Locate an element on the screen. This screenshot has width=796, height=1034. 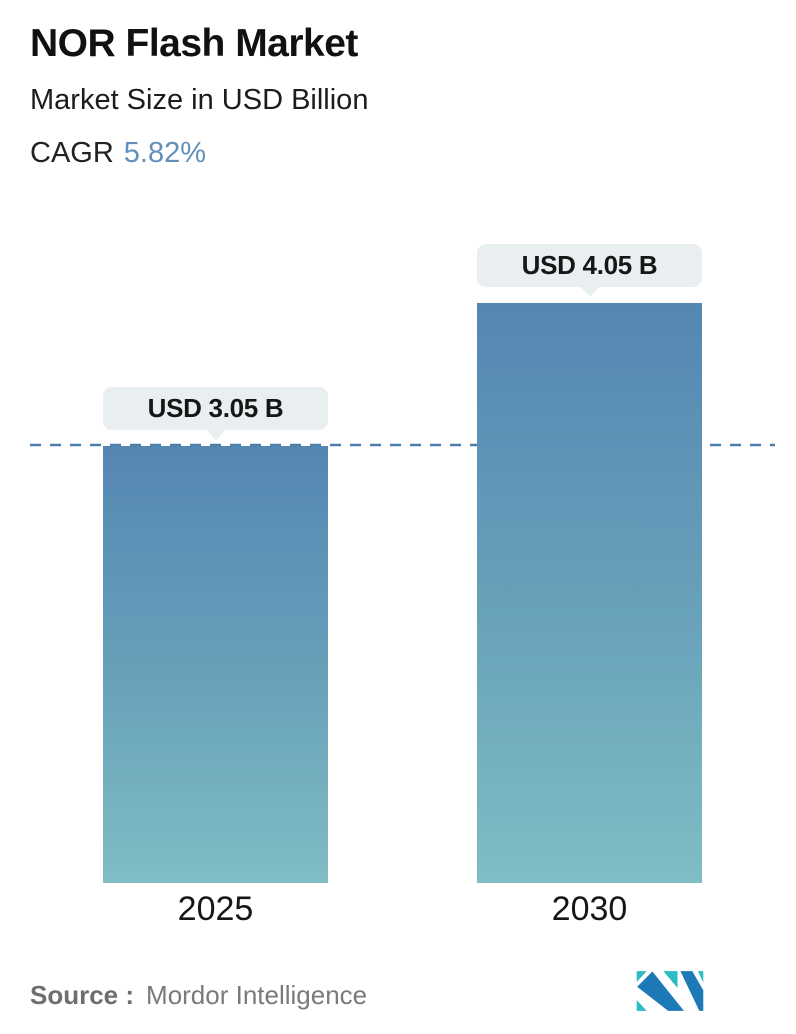
source-label: Source : is located at coordinates (82, 995).